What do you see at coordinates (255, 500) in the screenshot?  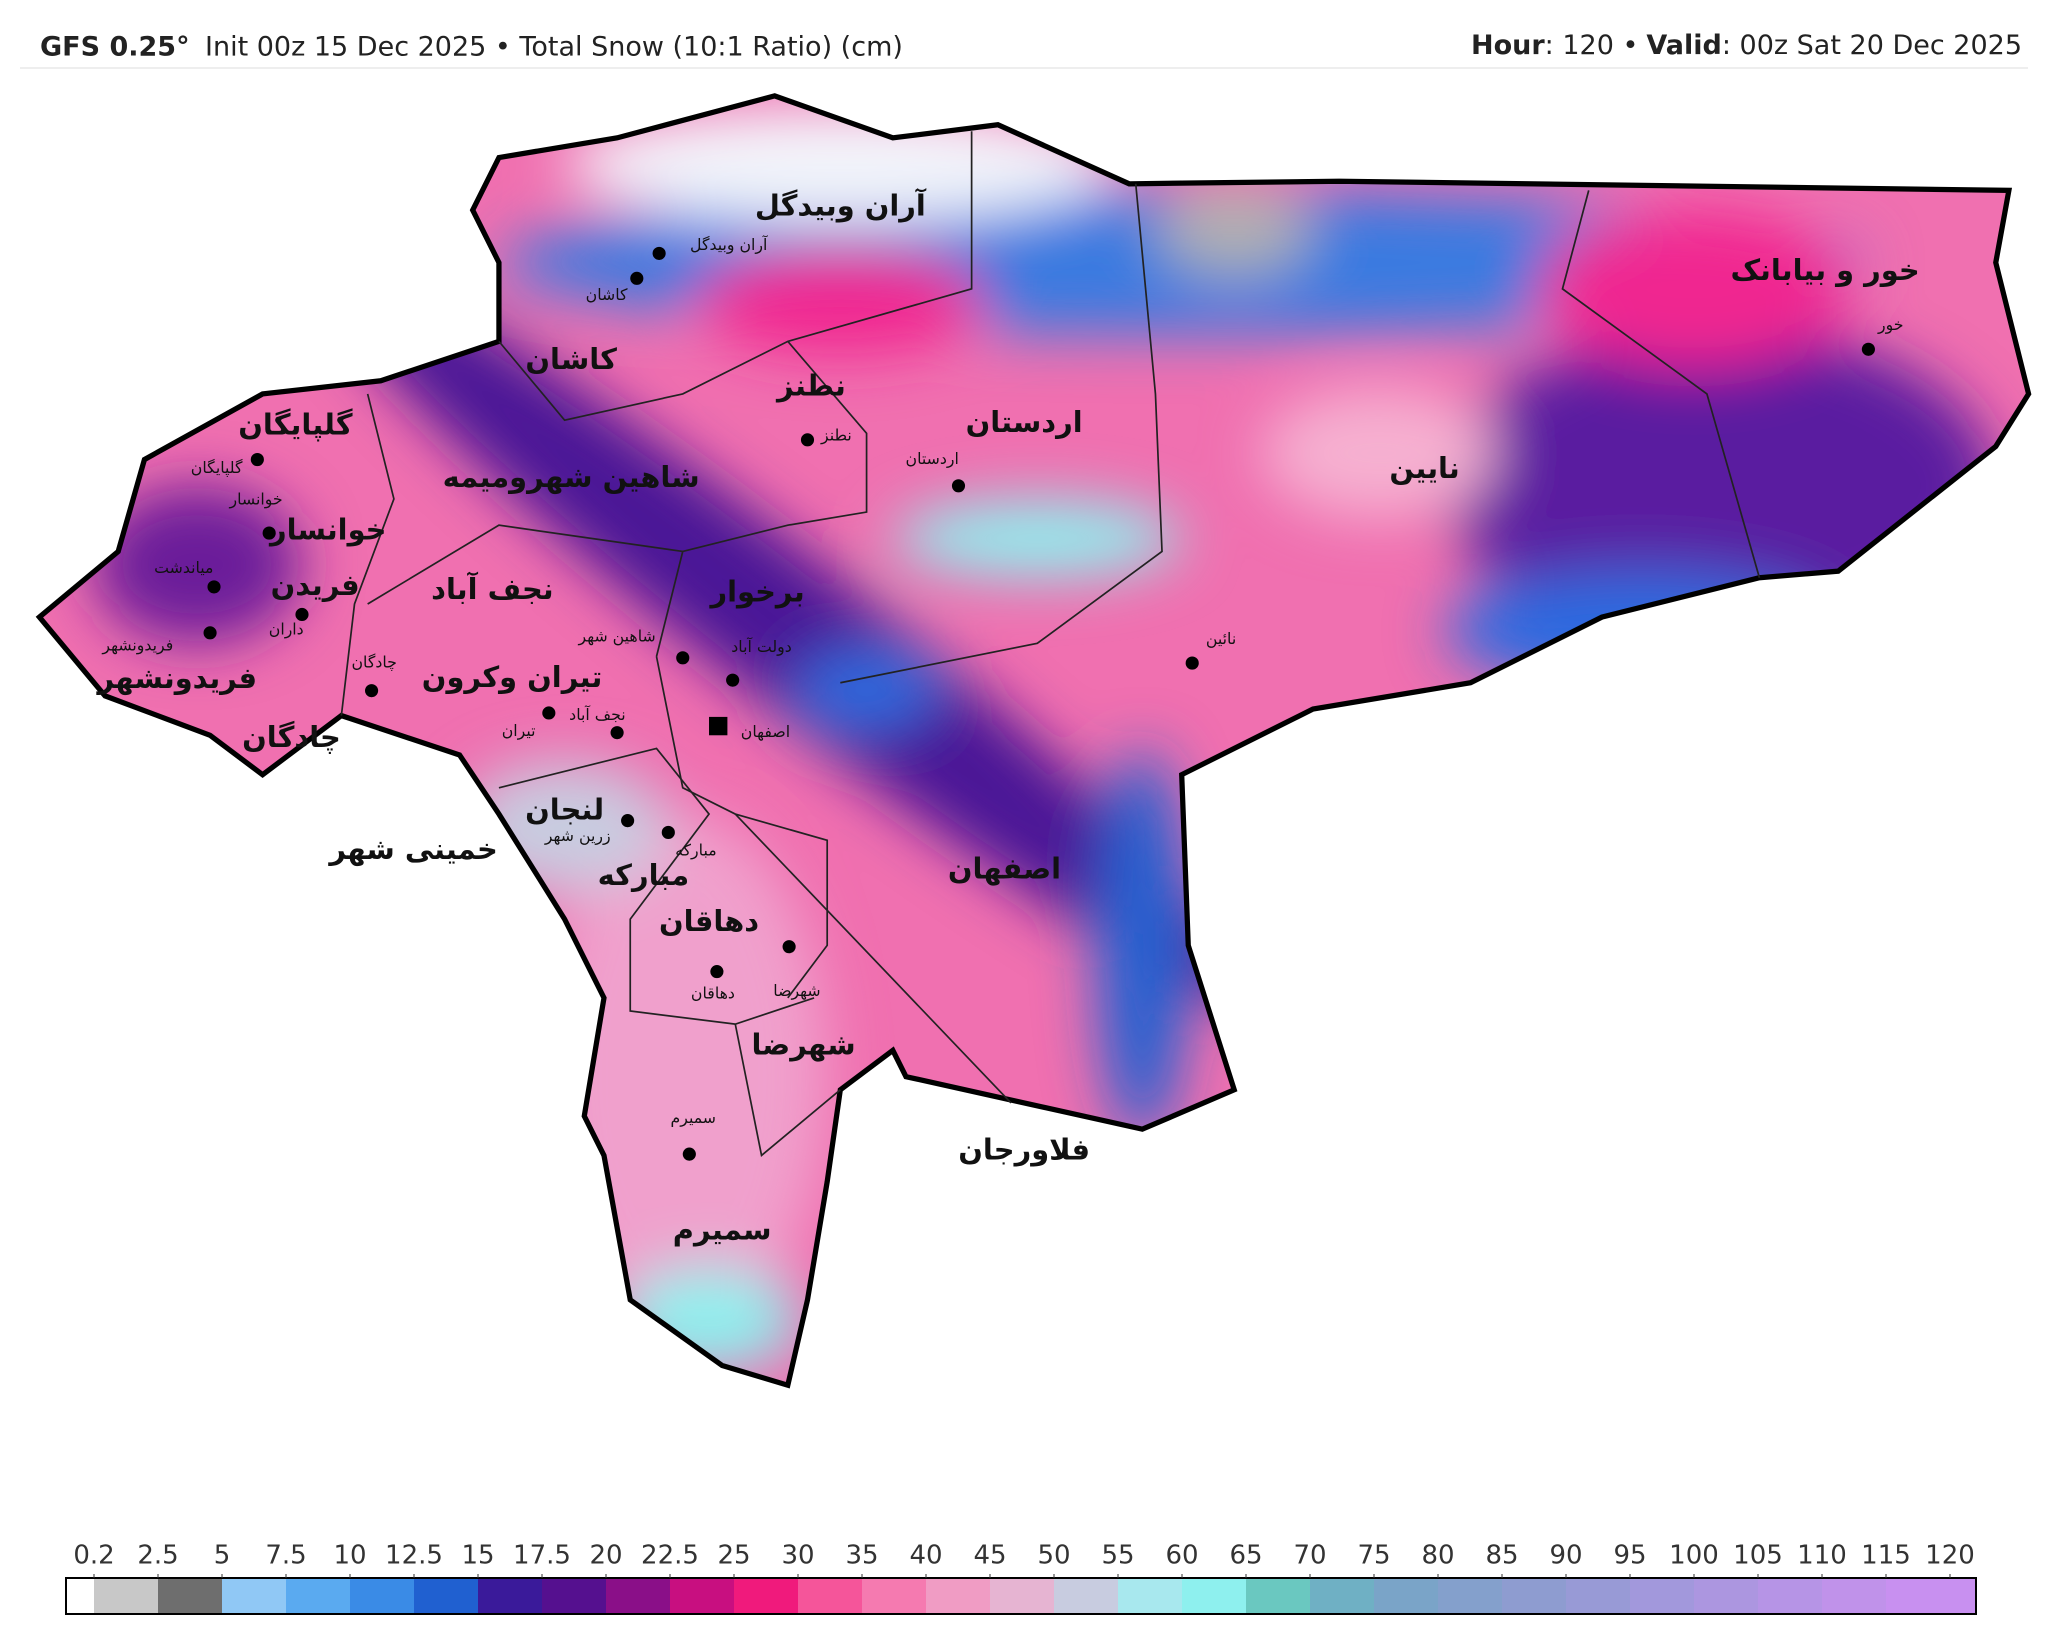 I see `city-label: خوانسار` at bounding box center [255, 500].